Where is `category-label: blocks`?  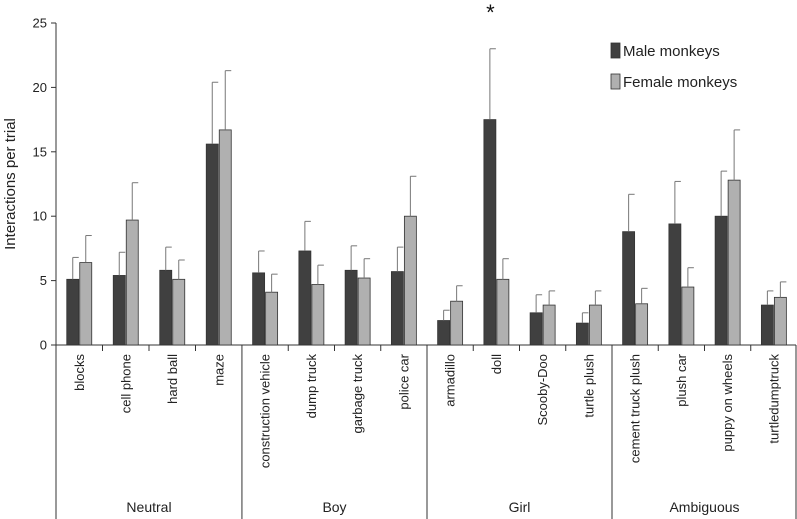
category-label: blocks is located at coordinates (79, 372).